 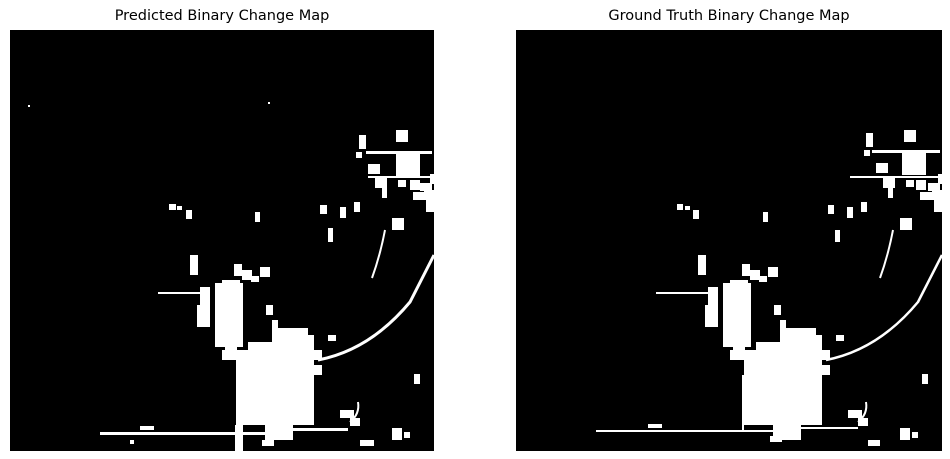 I want to click on ground-truth-title: Ground Truth Binary Change Map, so click(x=729, y=16).